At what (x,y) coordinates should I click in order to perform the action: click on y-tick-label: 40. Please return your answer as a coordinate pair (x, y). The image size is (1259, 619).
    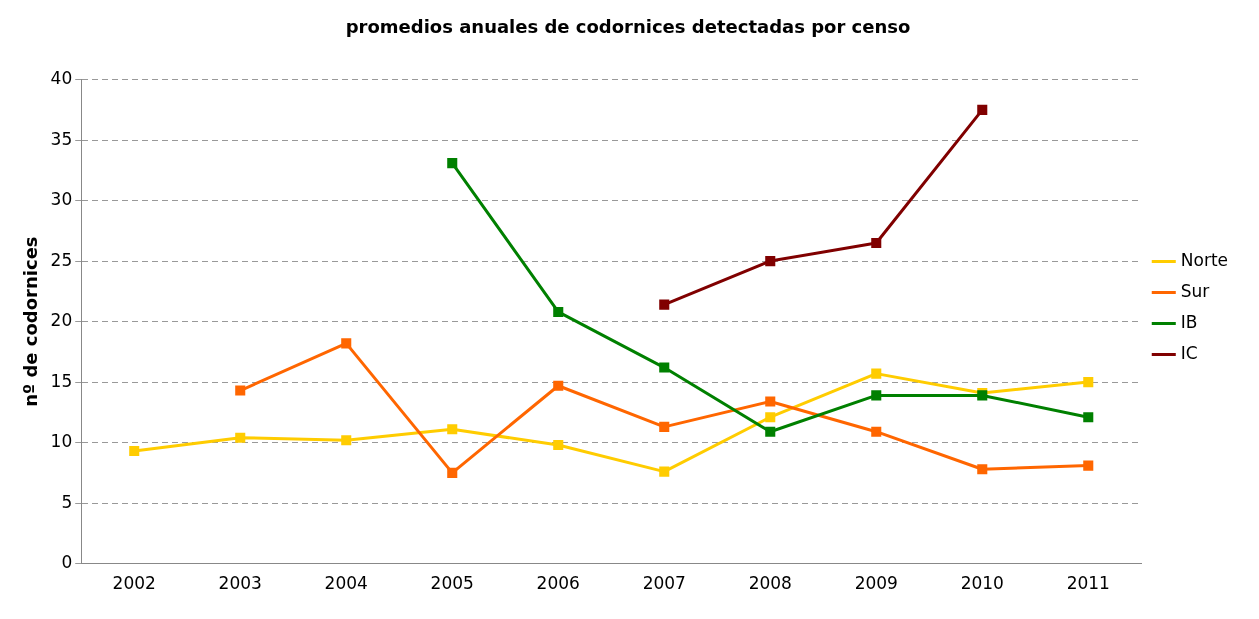
    Looking at the image, I should click on (61, 78).